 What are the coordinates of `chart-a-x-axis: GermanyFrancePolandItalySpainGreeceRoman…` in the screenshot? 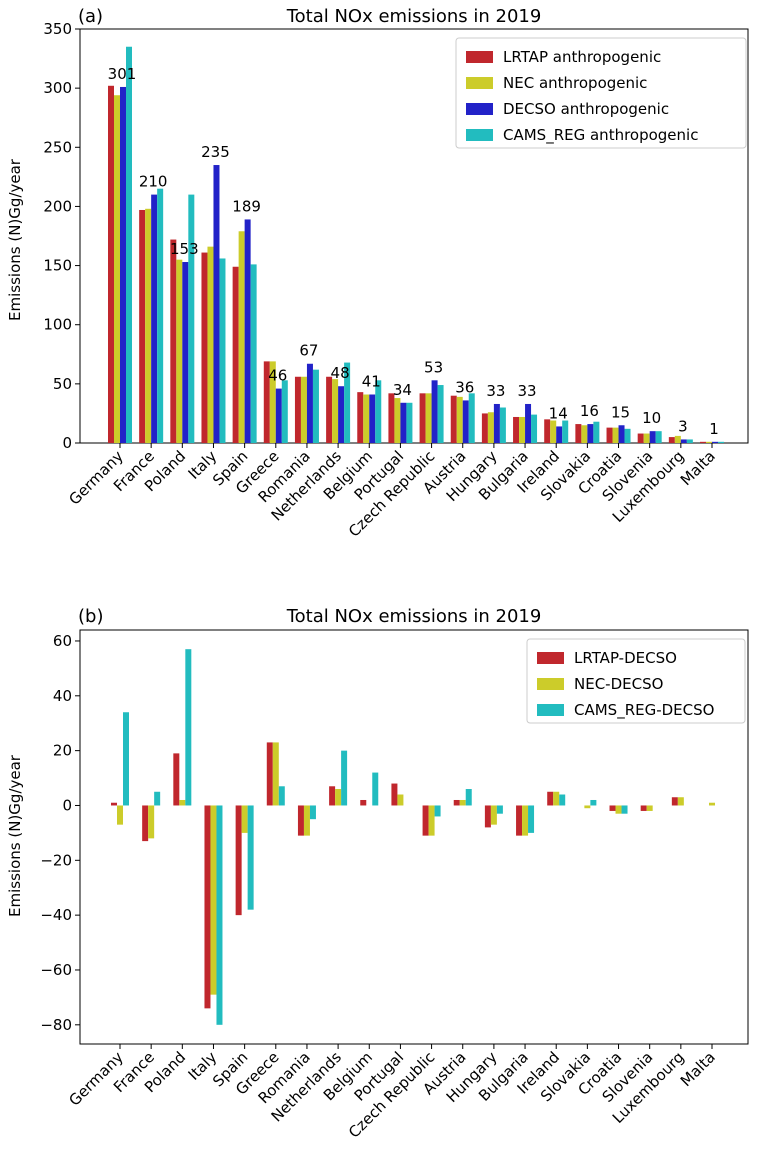 It's located at (392, 492).